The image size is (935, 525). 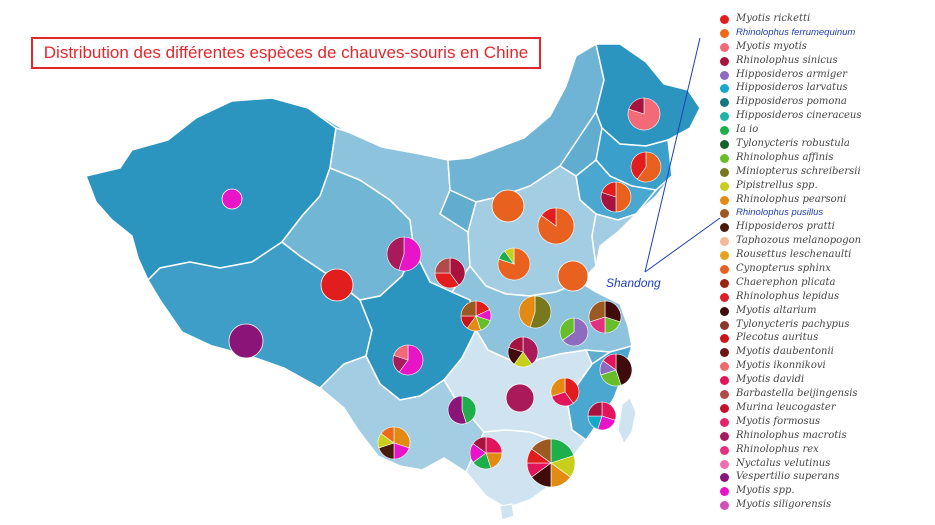 What do you see at coordinates (773, 18) in the screenshot?
I see `legend-label: Myotis ricketti` at bounding box center [773, 18].